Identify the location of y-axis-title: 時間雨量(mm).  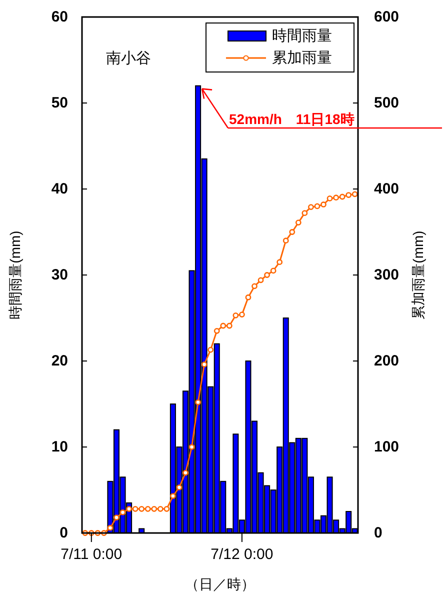
(15, 275).